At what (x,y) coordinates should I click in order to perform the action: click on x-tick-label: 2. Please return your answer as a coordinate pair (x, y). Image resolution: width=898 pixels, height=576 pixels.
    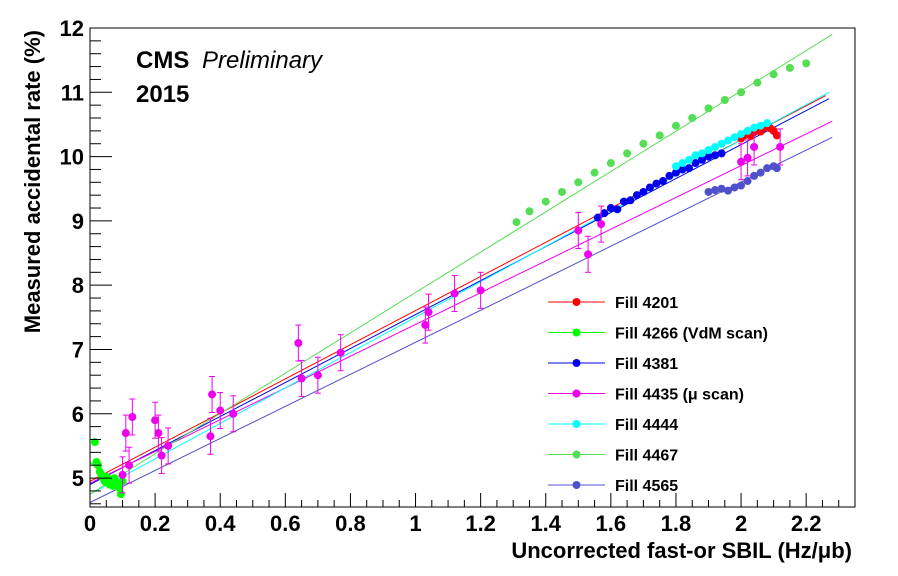
    Looking at the image, I should click on (741, 523).